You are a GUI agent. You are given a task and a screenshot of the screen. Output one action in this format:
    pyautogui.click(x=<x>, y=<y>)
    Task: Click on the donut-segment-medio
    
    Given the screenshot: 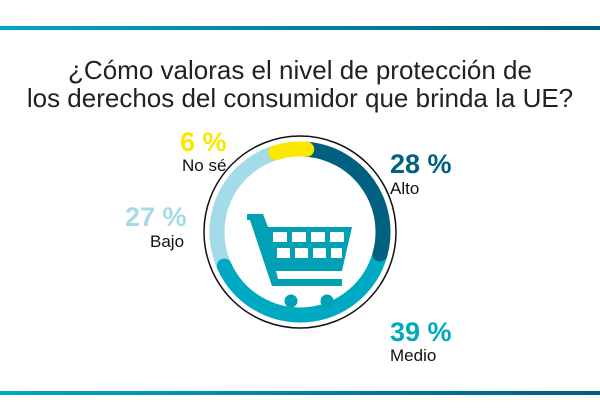 What is the action you would take?
    pyautogui.click(x=302, y=284)
    